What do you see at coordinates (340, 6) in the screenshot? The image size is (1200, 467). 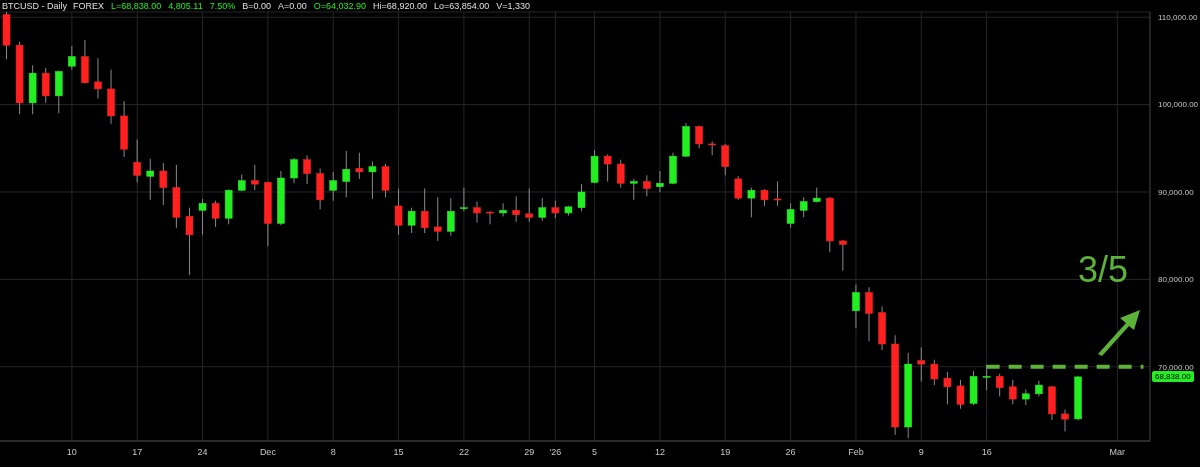 I see `text: O=64,032.90` at bounding box center [340, 6].